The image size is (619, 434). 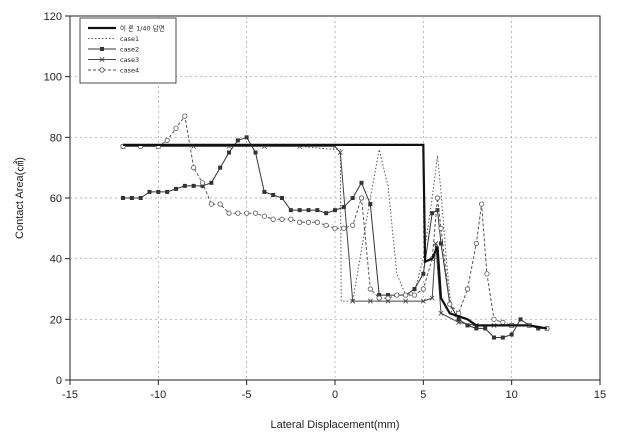 What do you see at coordinates (56, 138) in the screenshot?
I see `y-tick-label: 80` at bounding box center [56, 138].